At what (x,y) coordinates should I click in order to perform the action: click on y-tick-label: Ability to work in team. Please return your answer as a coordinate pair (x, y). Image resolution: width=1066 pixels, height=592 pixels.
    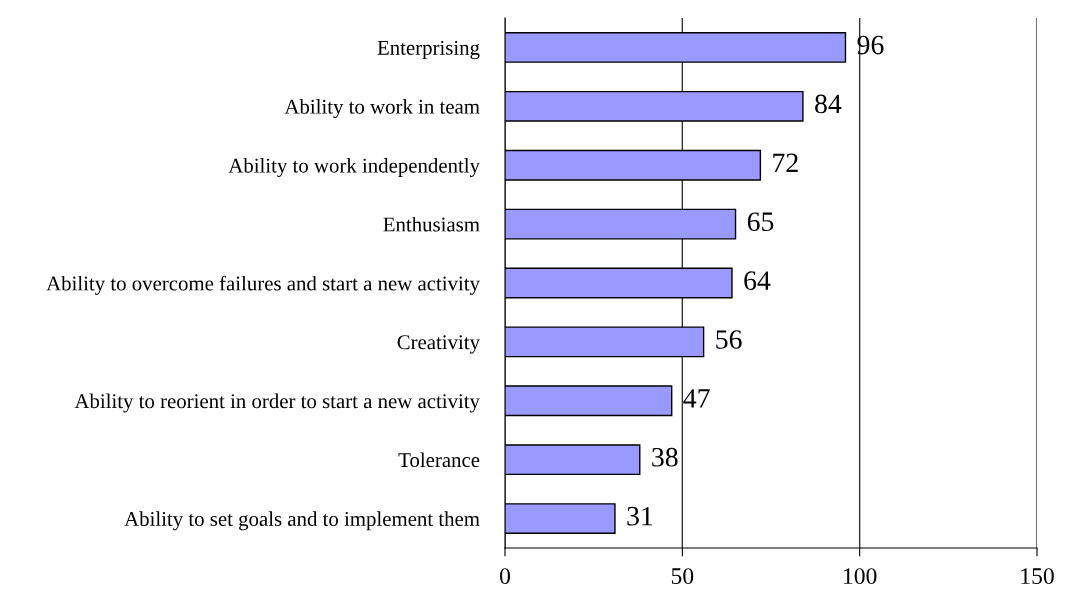
    Looking at the image, I should click on (382, 109).